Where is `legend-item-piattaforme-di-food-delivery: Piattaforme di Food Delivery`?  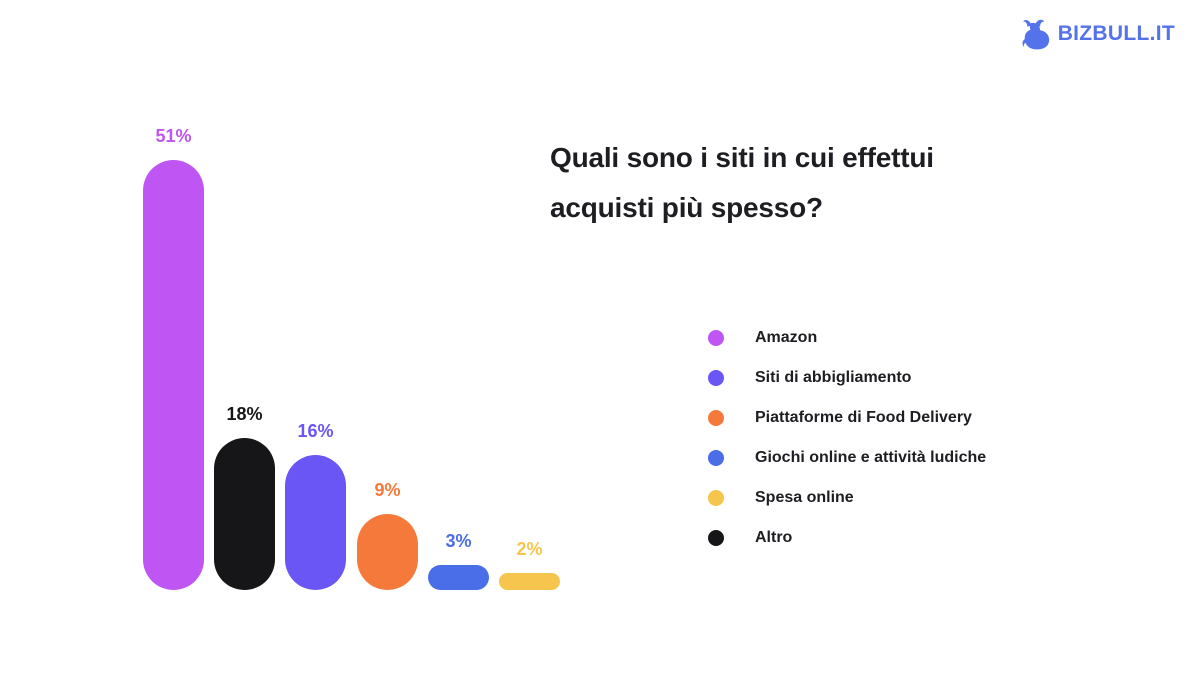 legend-item-piattaforme-di-food-delivery: Piattaforme di Food Delivery is located at coordinates (847, 418).